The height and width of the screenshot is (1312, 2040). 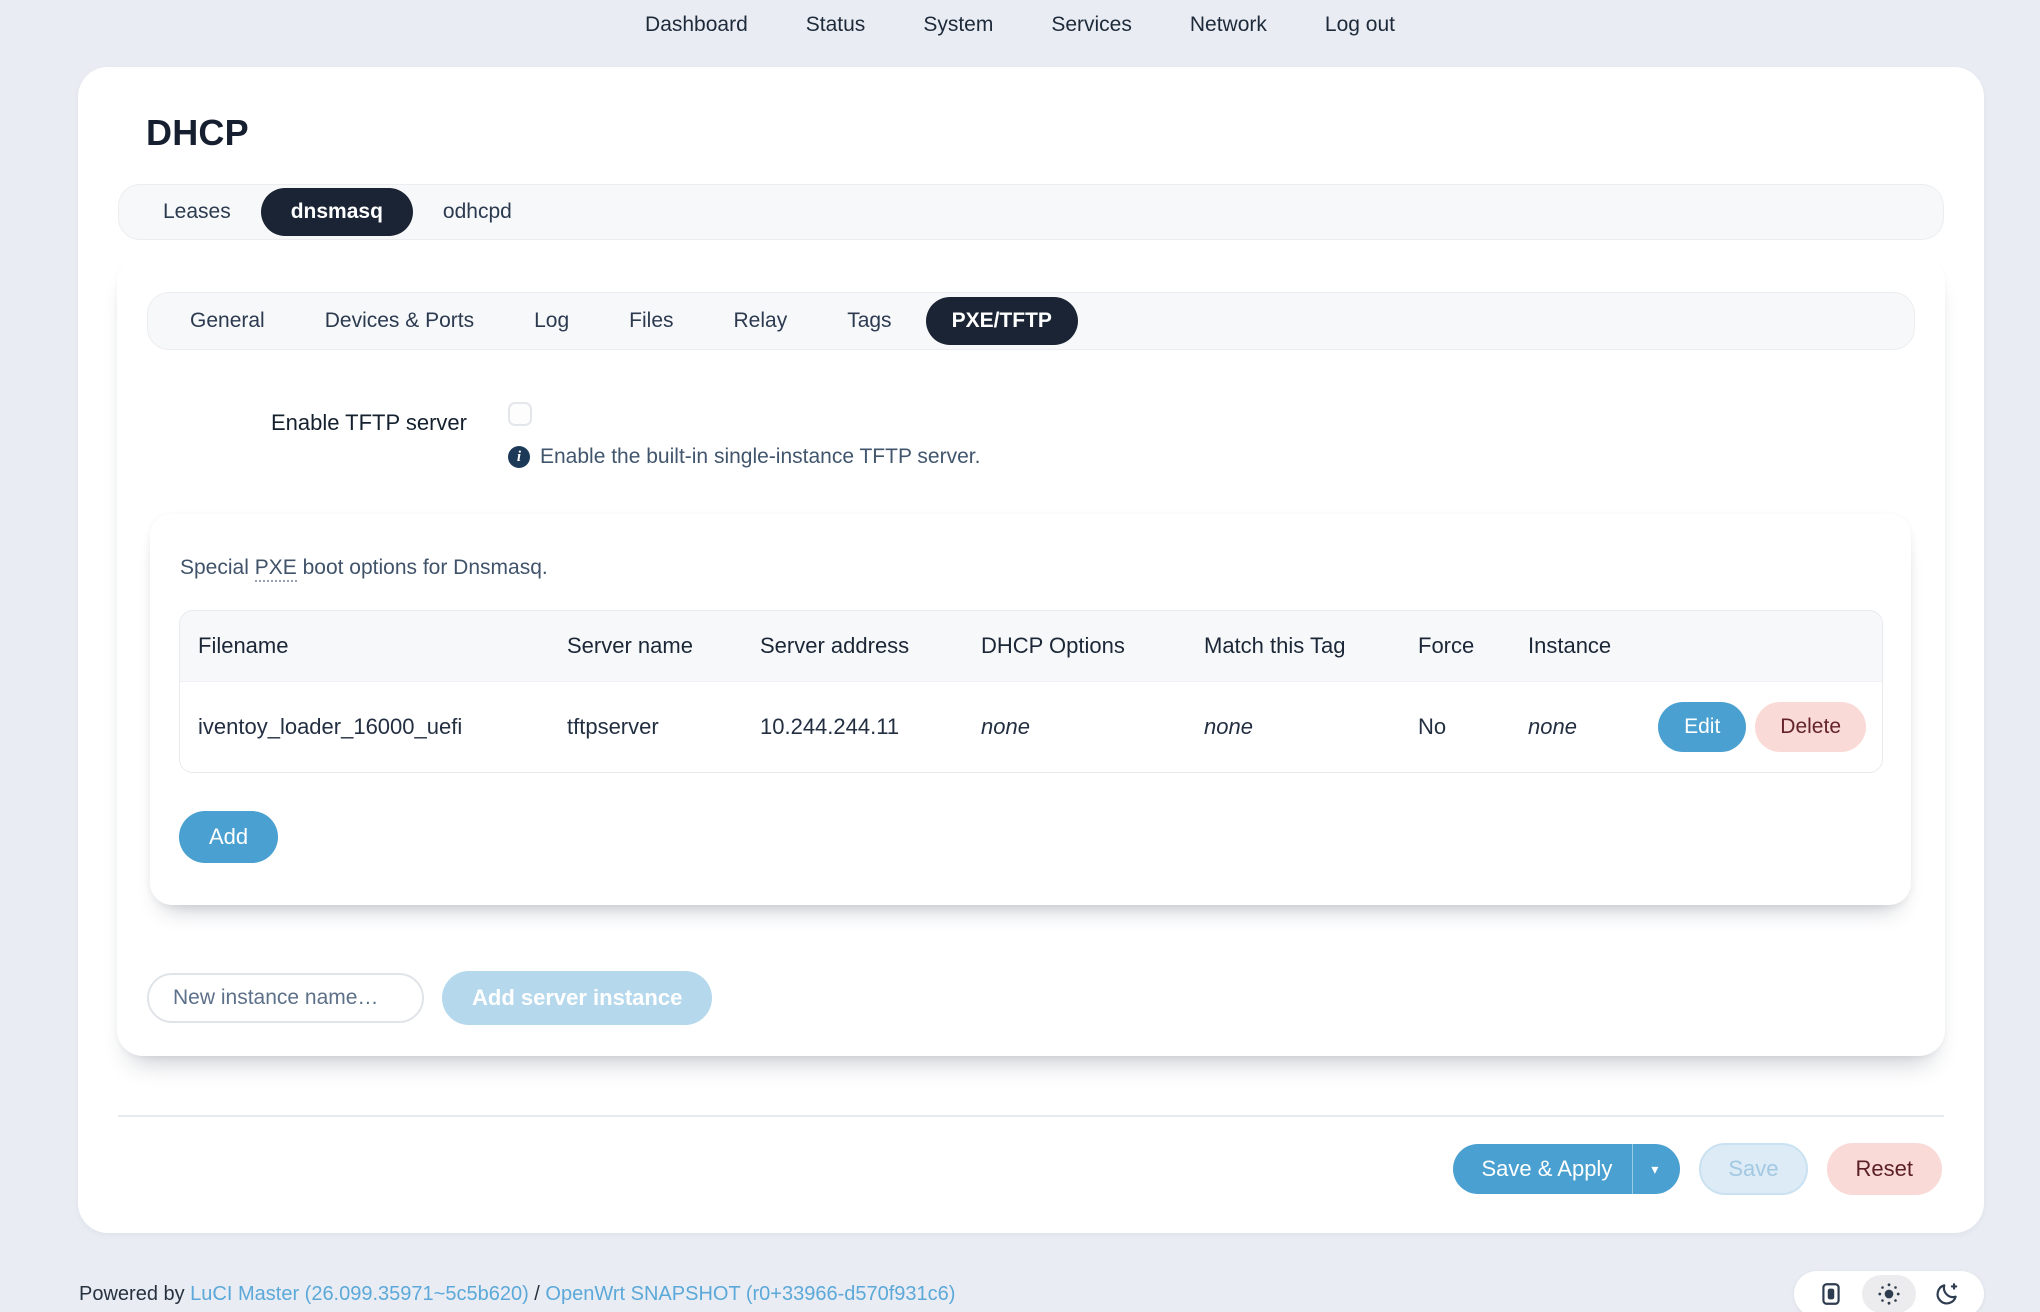 What do you see at coordinates (750, 1293) in the screenshot?
I see `openwrt-version-link: OpenWrt SNAPSHOT (r0+33966-d570f931c6)` at bounding box center [750, 1293].